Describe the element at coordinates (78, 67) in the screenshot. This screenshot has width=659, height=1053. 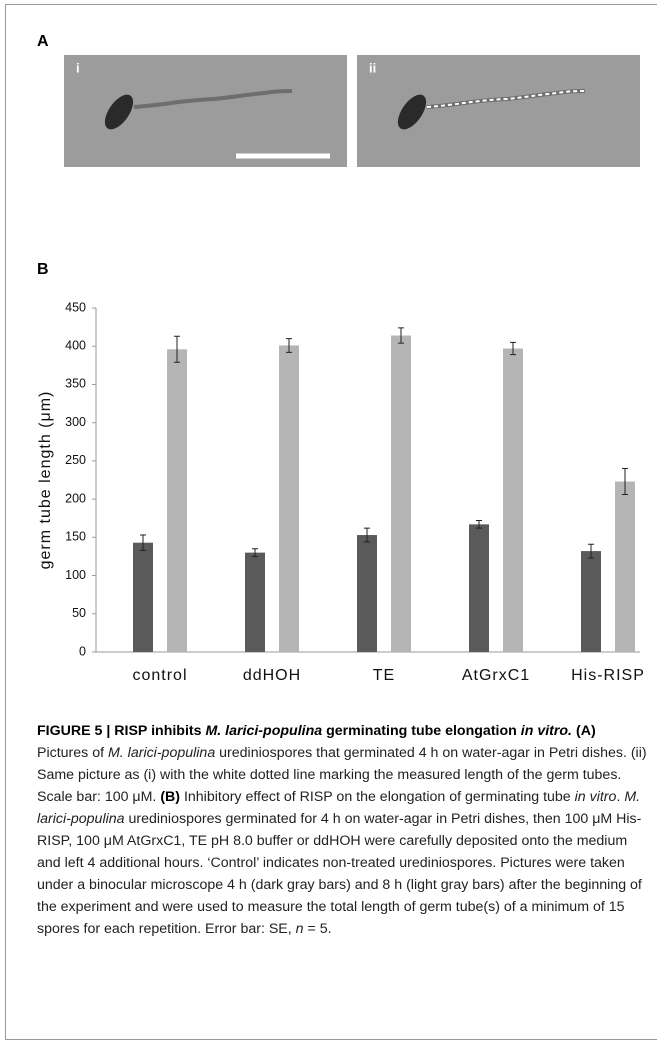
I see `image-label: i` at that location.